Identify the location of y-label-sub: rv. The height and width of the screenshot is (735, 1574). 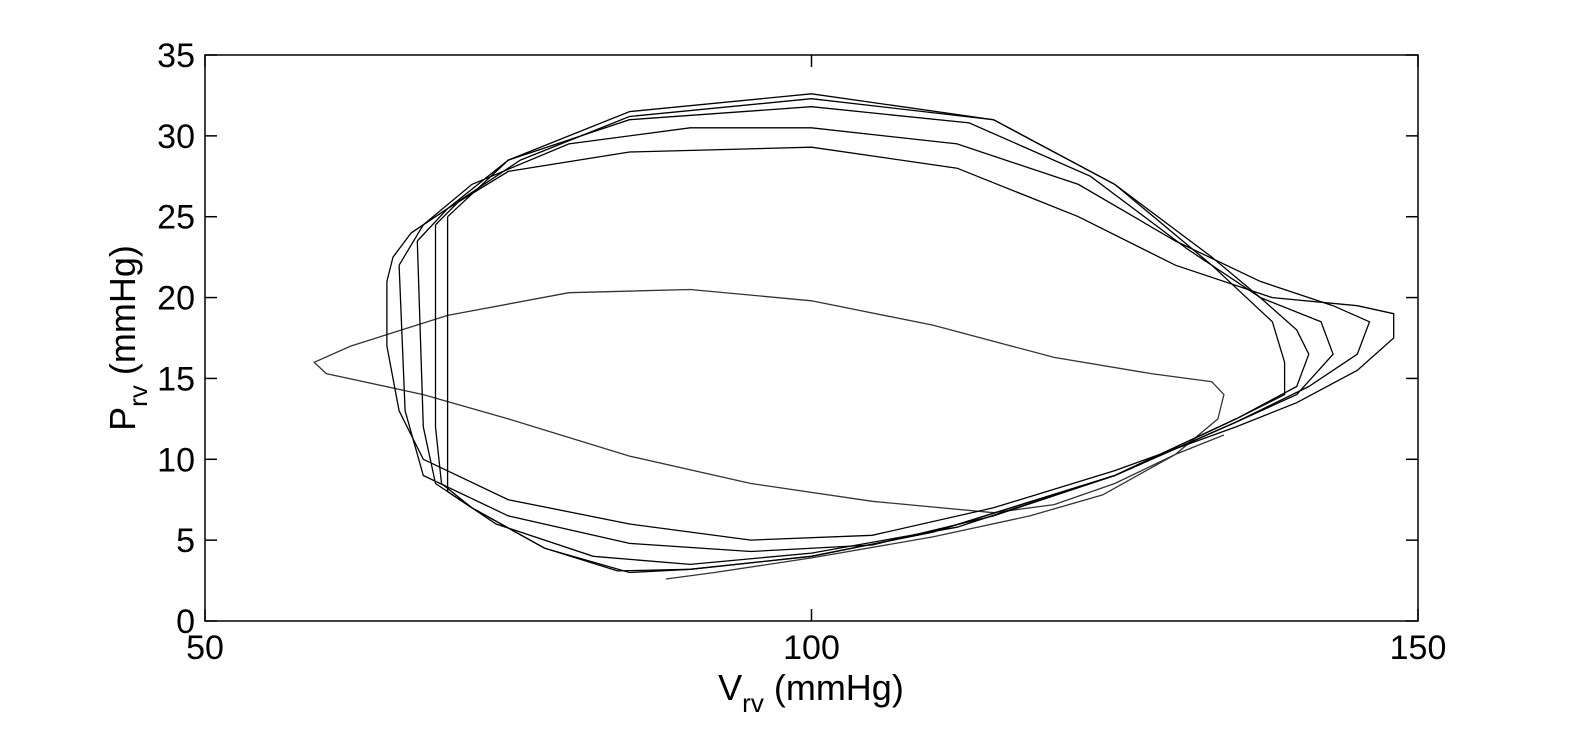
(138, 396).